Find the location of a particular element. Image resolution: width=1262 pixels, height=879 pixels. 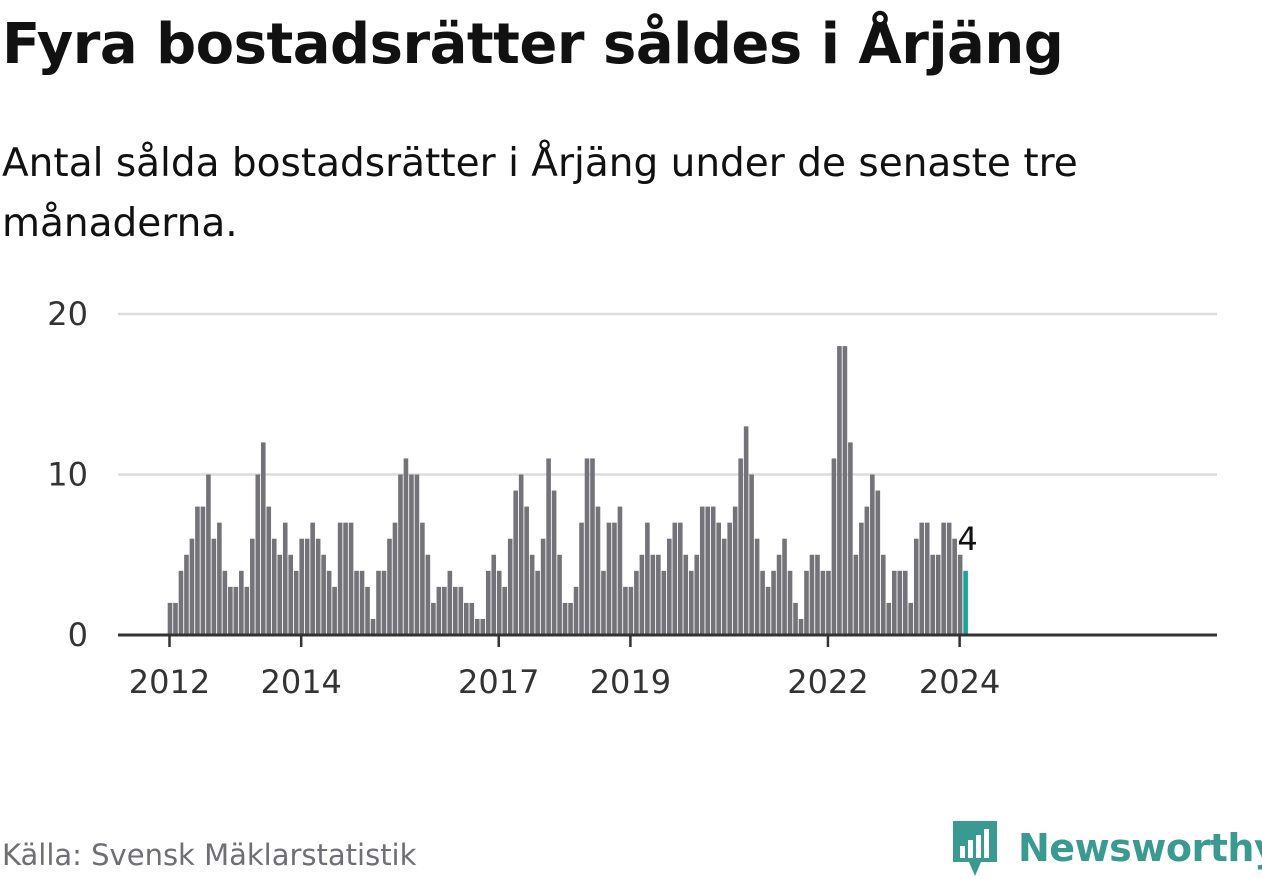

x-tick-label-2012: 2012 is located at coordinates (169, 682).